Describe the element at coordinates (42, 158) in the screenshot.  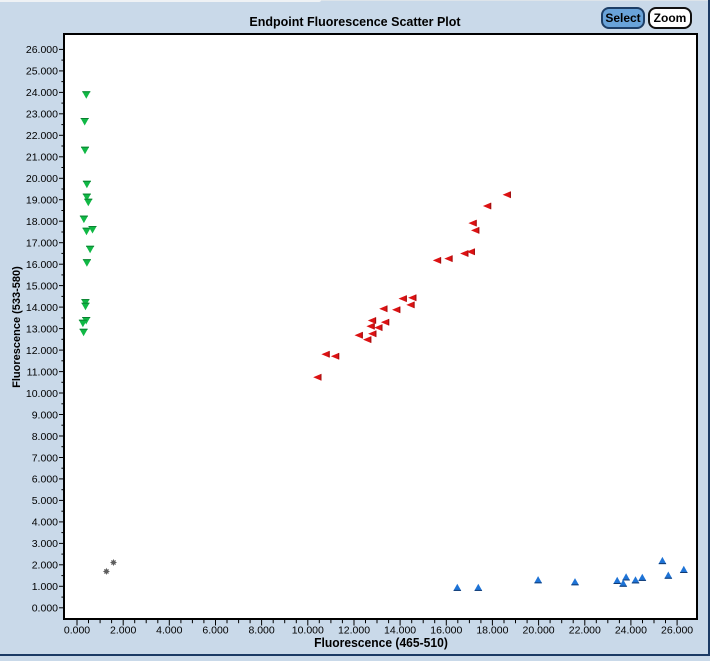
I see `svg-text: 21.000` at that location.